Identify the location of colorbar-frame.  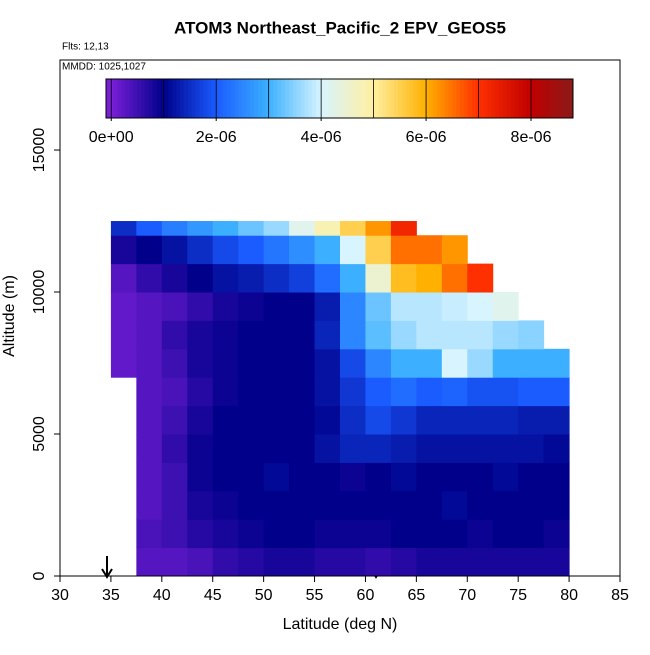
(339, 98).